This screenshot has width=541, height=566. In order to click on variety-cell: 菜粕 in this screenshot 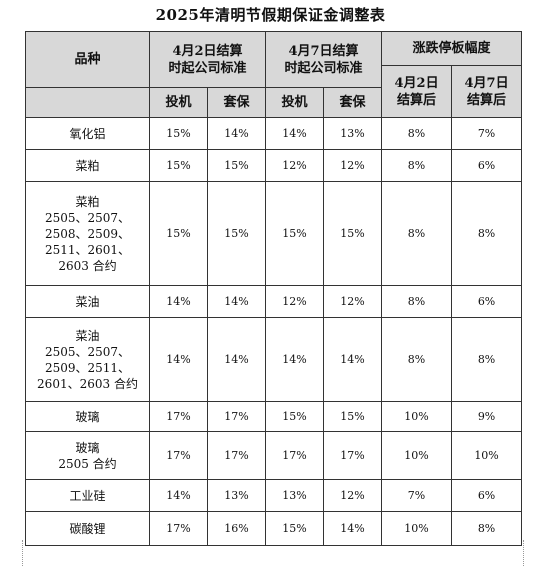, I will do `click(87, 165)`.